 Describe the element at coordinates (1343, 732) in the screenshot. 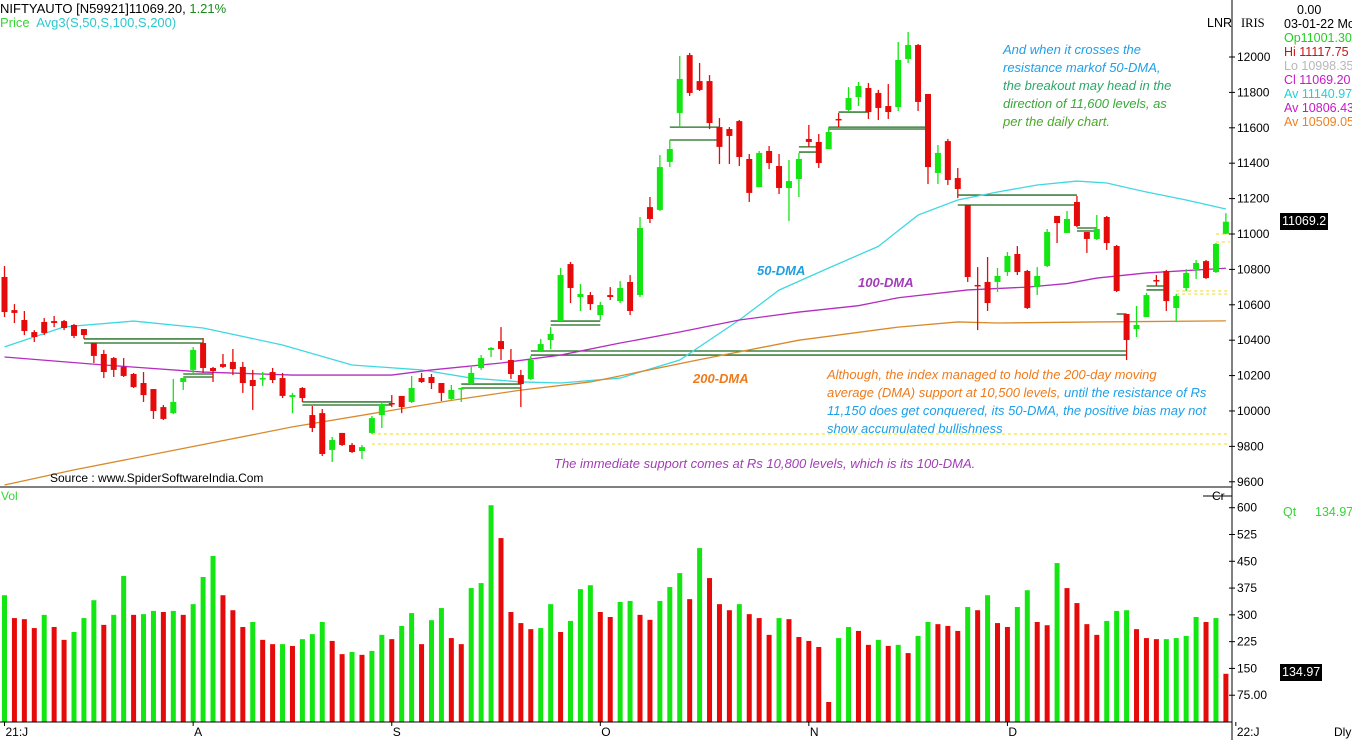

I see `interval-label: Dly` at that location.